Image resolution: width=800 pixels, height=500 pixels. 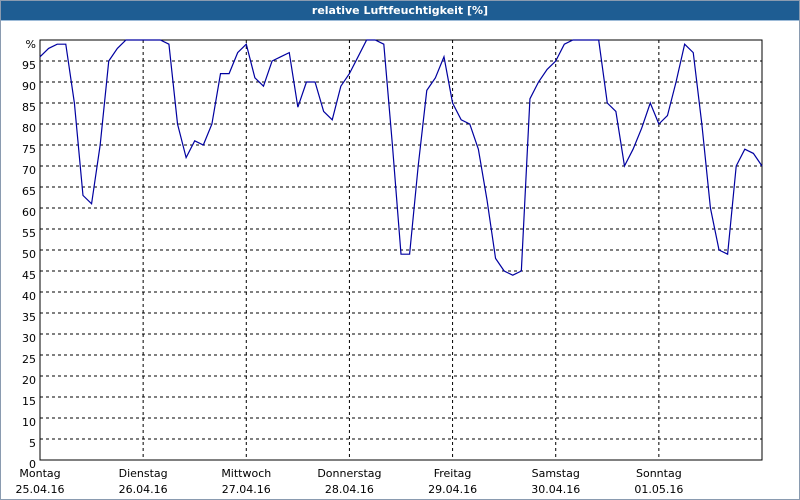 What do you see at coordinates (39, 473) in the screenshot?
I see `x-tick-label: Montag` at bounding box center [39, 473].